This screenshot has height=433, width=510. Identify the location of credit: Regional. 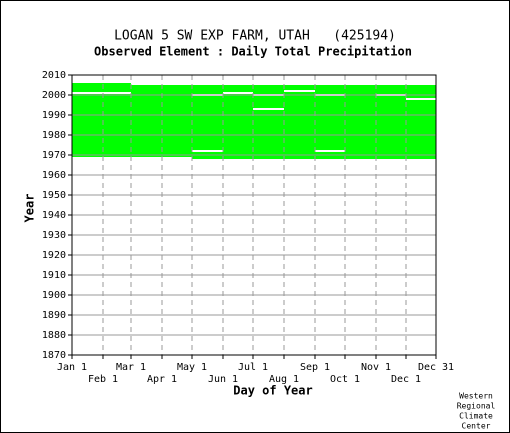
(476, 406).